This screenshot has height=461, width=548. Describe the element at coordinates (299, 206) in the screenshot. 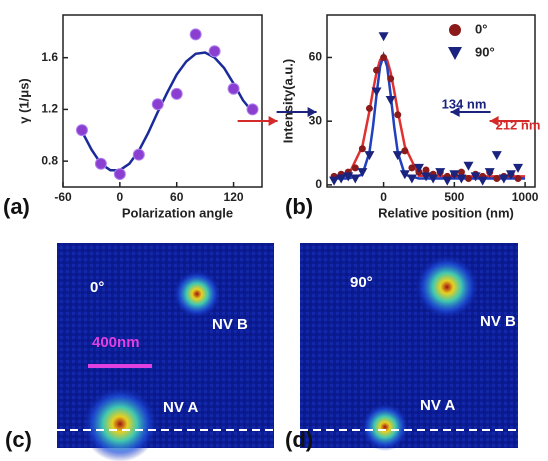

I see `panel-label: (b)` at that location.